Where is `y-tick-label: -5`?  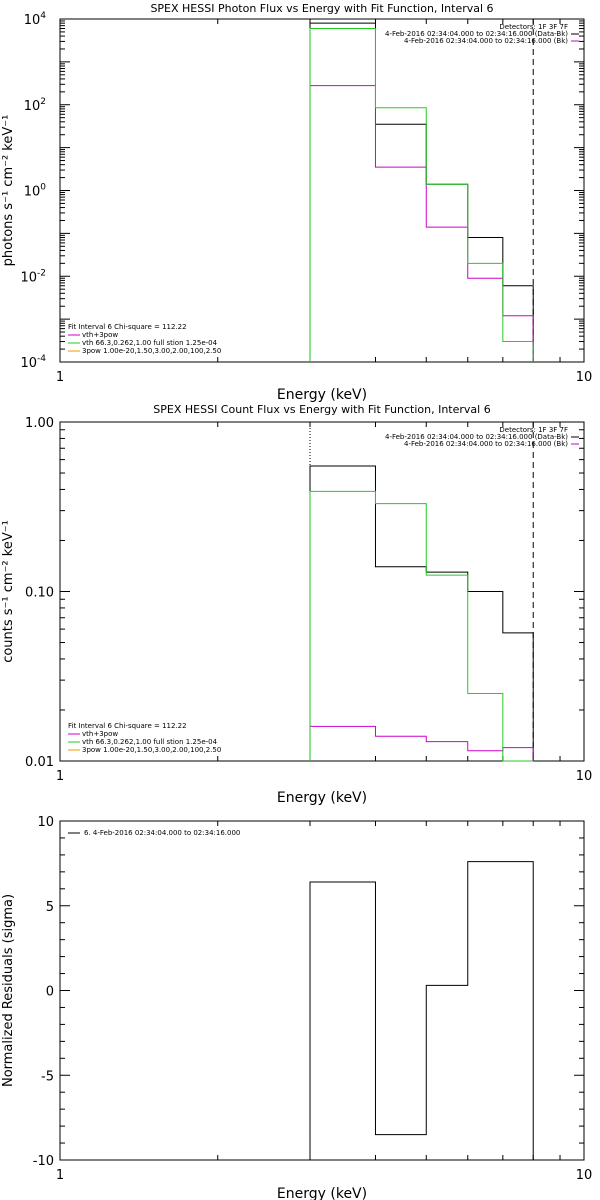 y-tick-label: -5 is located at coordinates (47, 1076).